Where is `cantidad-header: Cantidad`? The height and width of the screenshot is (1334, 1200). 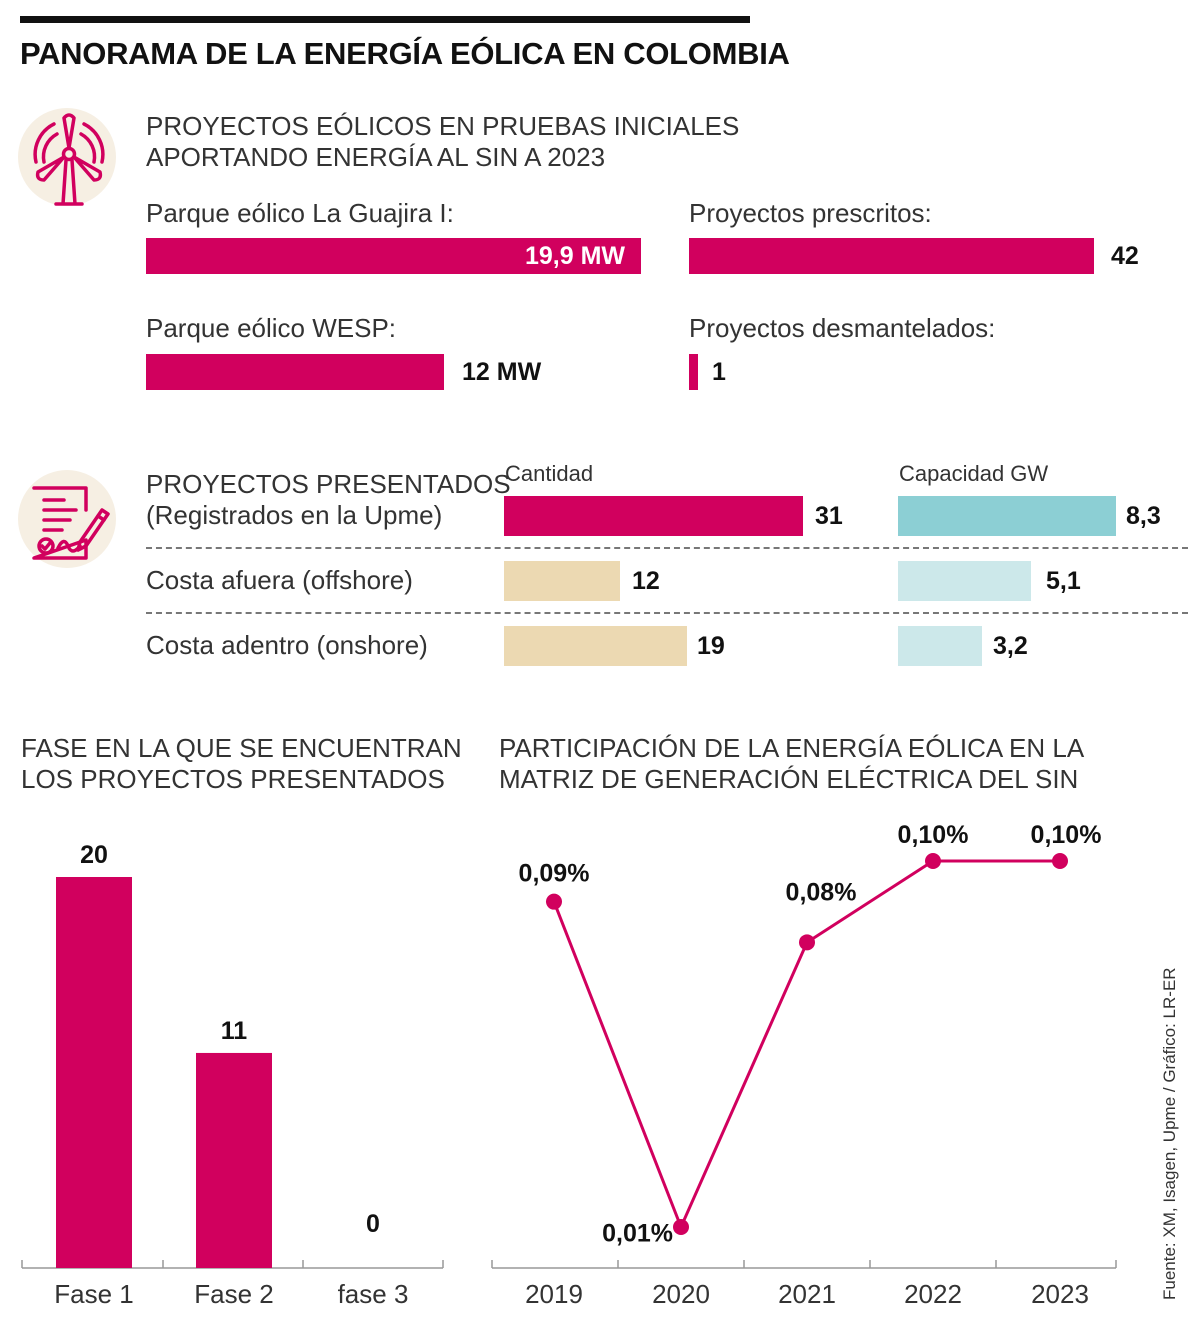 cantidad-header: Cantidad is located at coordinates (549, 473).